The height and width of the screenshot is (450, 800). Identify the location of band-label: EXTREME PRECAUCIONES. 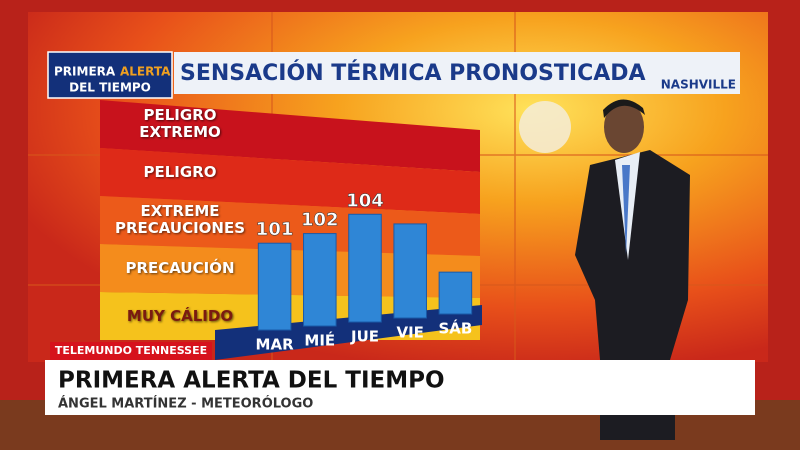
(180, 219).